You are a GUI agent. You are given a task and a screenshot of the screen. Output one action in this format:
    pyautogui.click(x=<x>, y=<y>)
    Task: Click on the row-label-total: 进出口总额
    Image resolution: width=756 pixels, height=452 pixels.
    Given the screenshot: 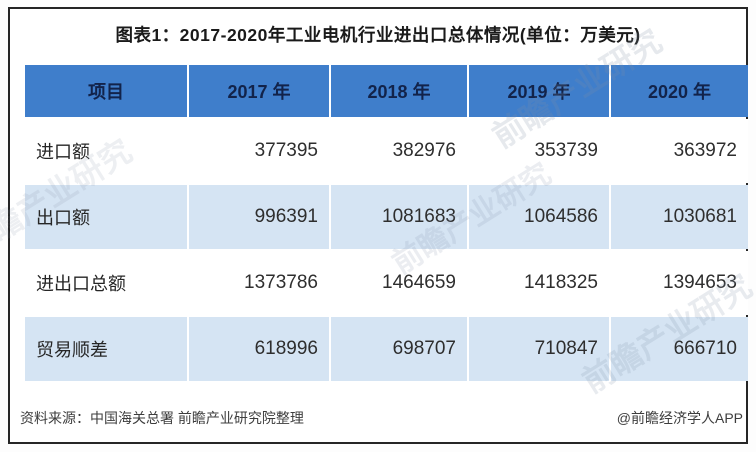 What is the action you would take?
    pyautogui.click(x=106, y=283)
    